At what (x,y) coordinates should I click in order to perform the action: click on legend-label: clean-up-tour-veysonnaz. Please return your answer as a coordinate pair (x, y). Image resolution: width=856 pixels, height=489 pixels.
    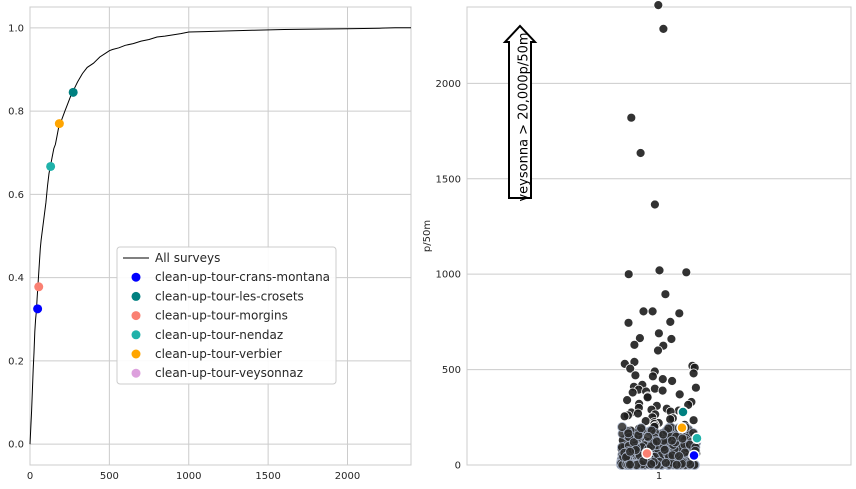
    Looking at the image, I should click on (229, 373).